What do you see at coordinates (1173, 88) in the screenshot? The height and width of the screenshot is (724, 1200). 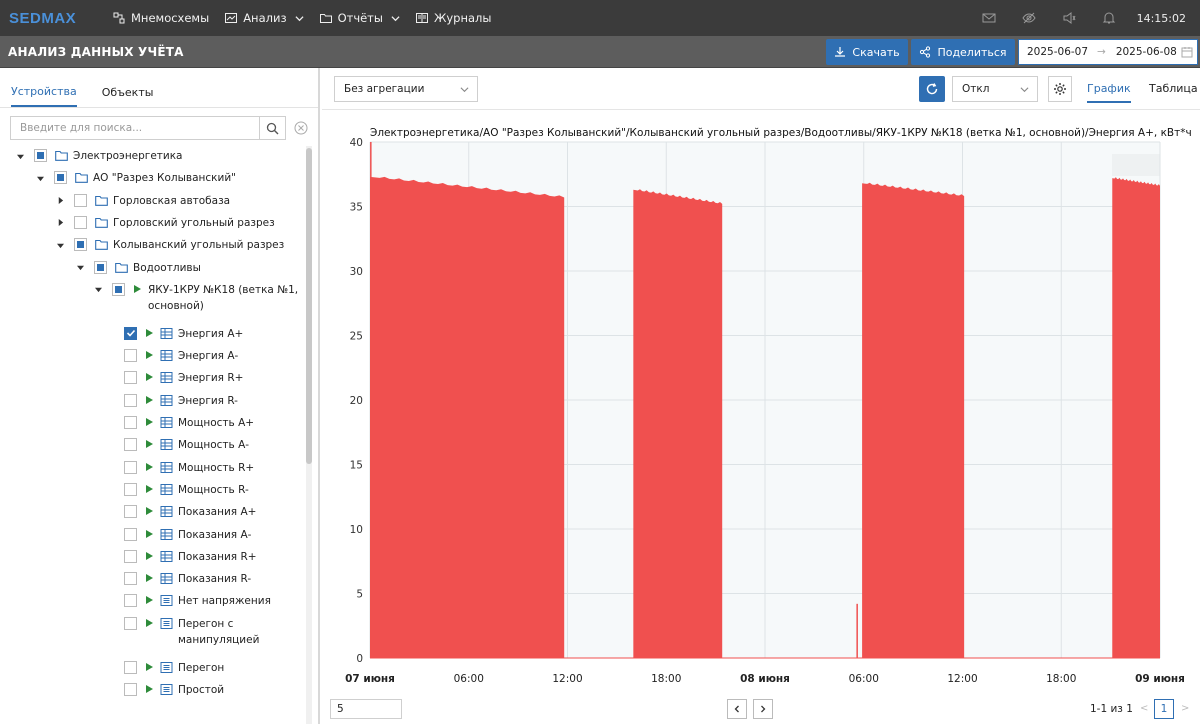 I see `tab-table: Таблица` at bounding box center [1173, 88].